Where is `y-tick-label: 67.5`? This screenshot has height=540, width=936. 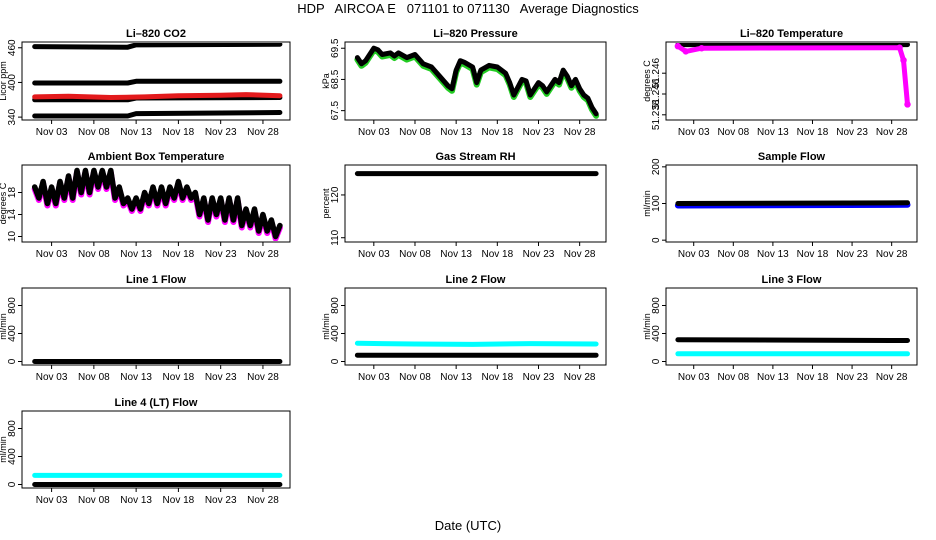
y-tick-label: 67.5 is located at coordinates (335, 110).